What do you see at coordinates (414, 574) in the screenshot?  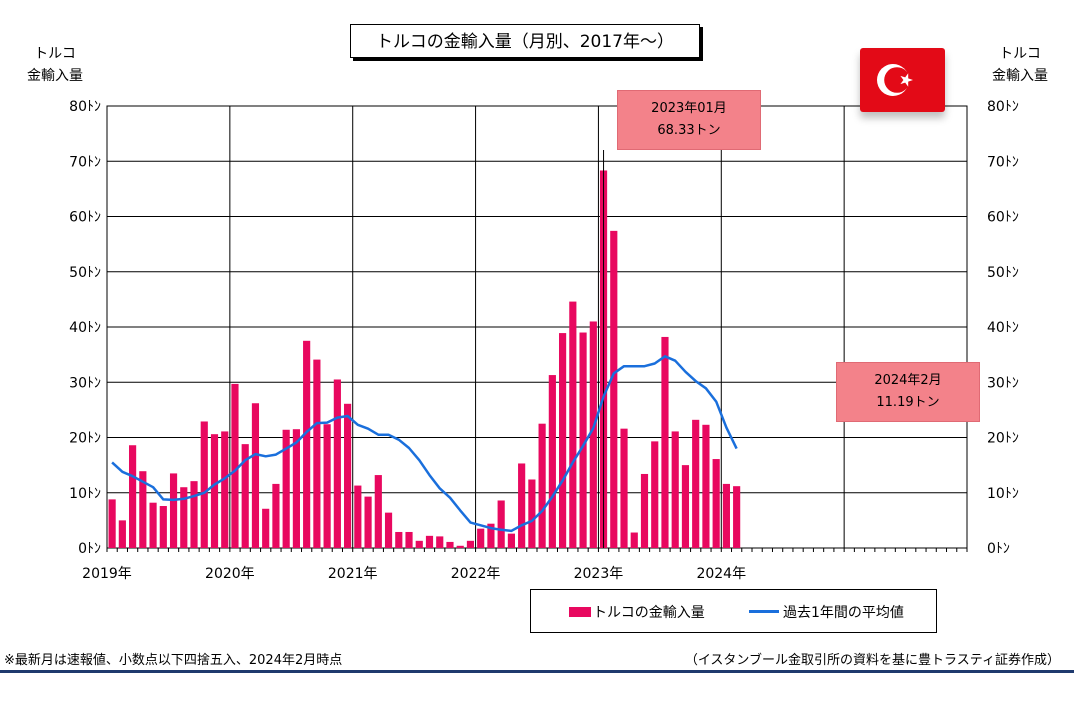 I see `x-axis: 2019年 2020年 2021年 2022年 2023年 2024年` at bounding box center [414, 574].